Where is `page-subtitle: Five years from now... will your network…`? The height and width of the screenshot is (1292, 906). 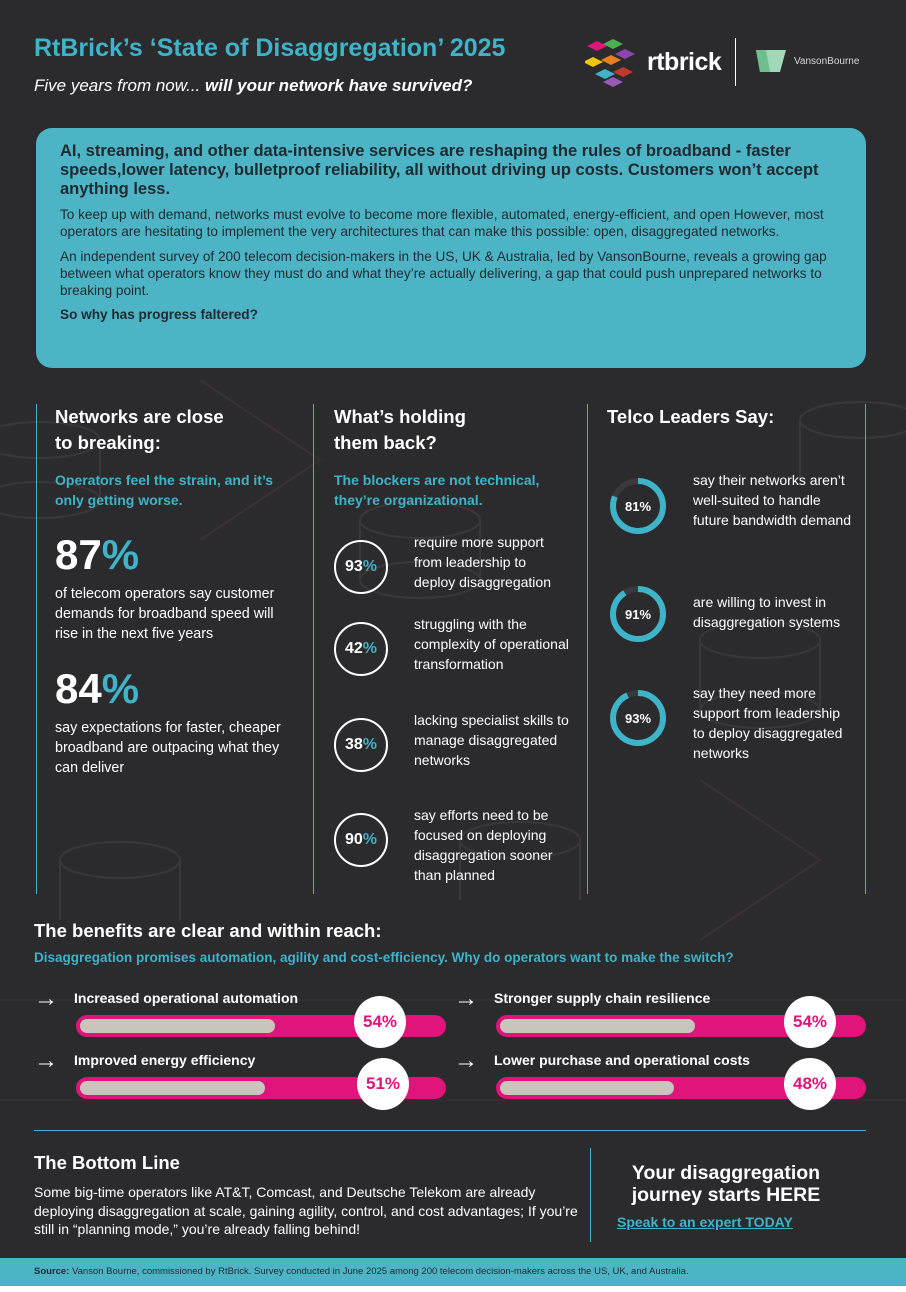 page-subtitle: Five years from now... will your network… is located at coordinates (253, 86).